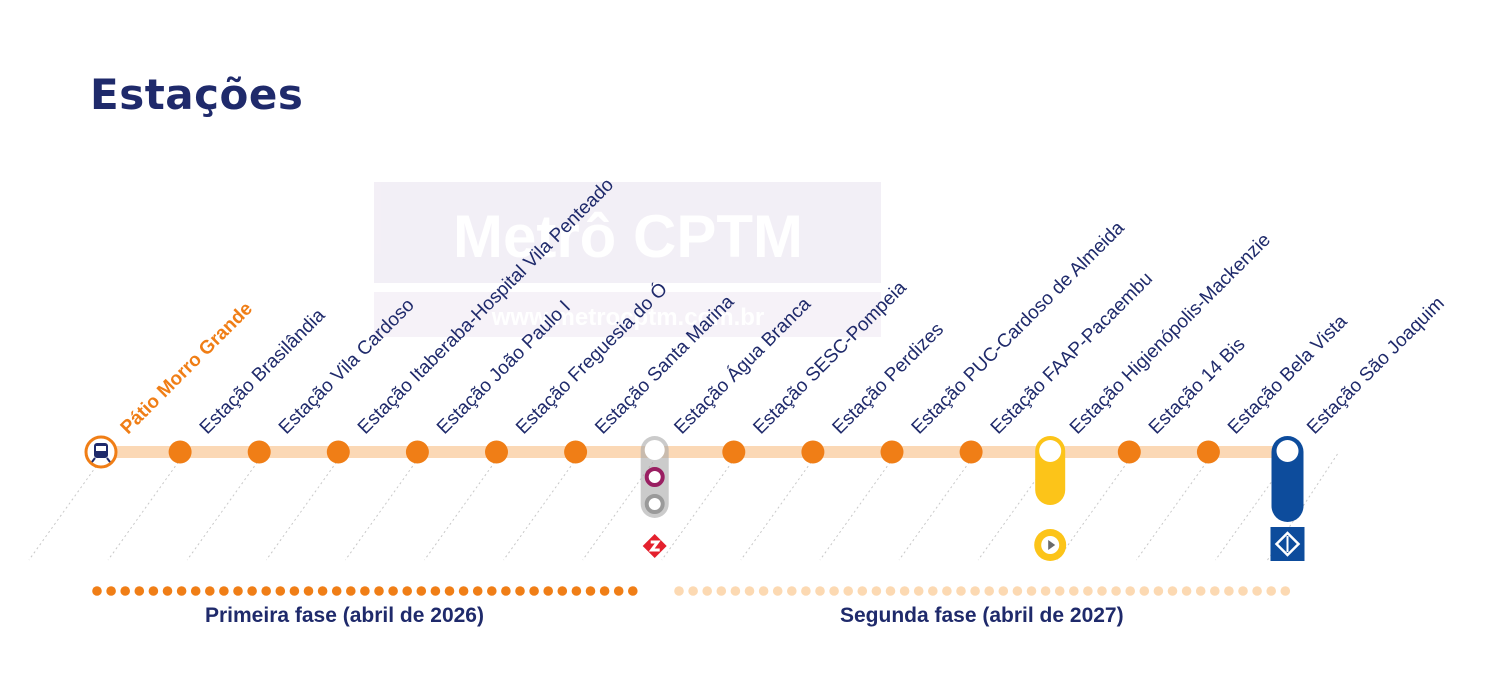 The height and width of the screenshot is (700, 1500). Describe the element at coordinates (187, 368) in the screenshot. I see `yard-label: Pátio Morro Grande` at that location.